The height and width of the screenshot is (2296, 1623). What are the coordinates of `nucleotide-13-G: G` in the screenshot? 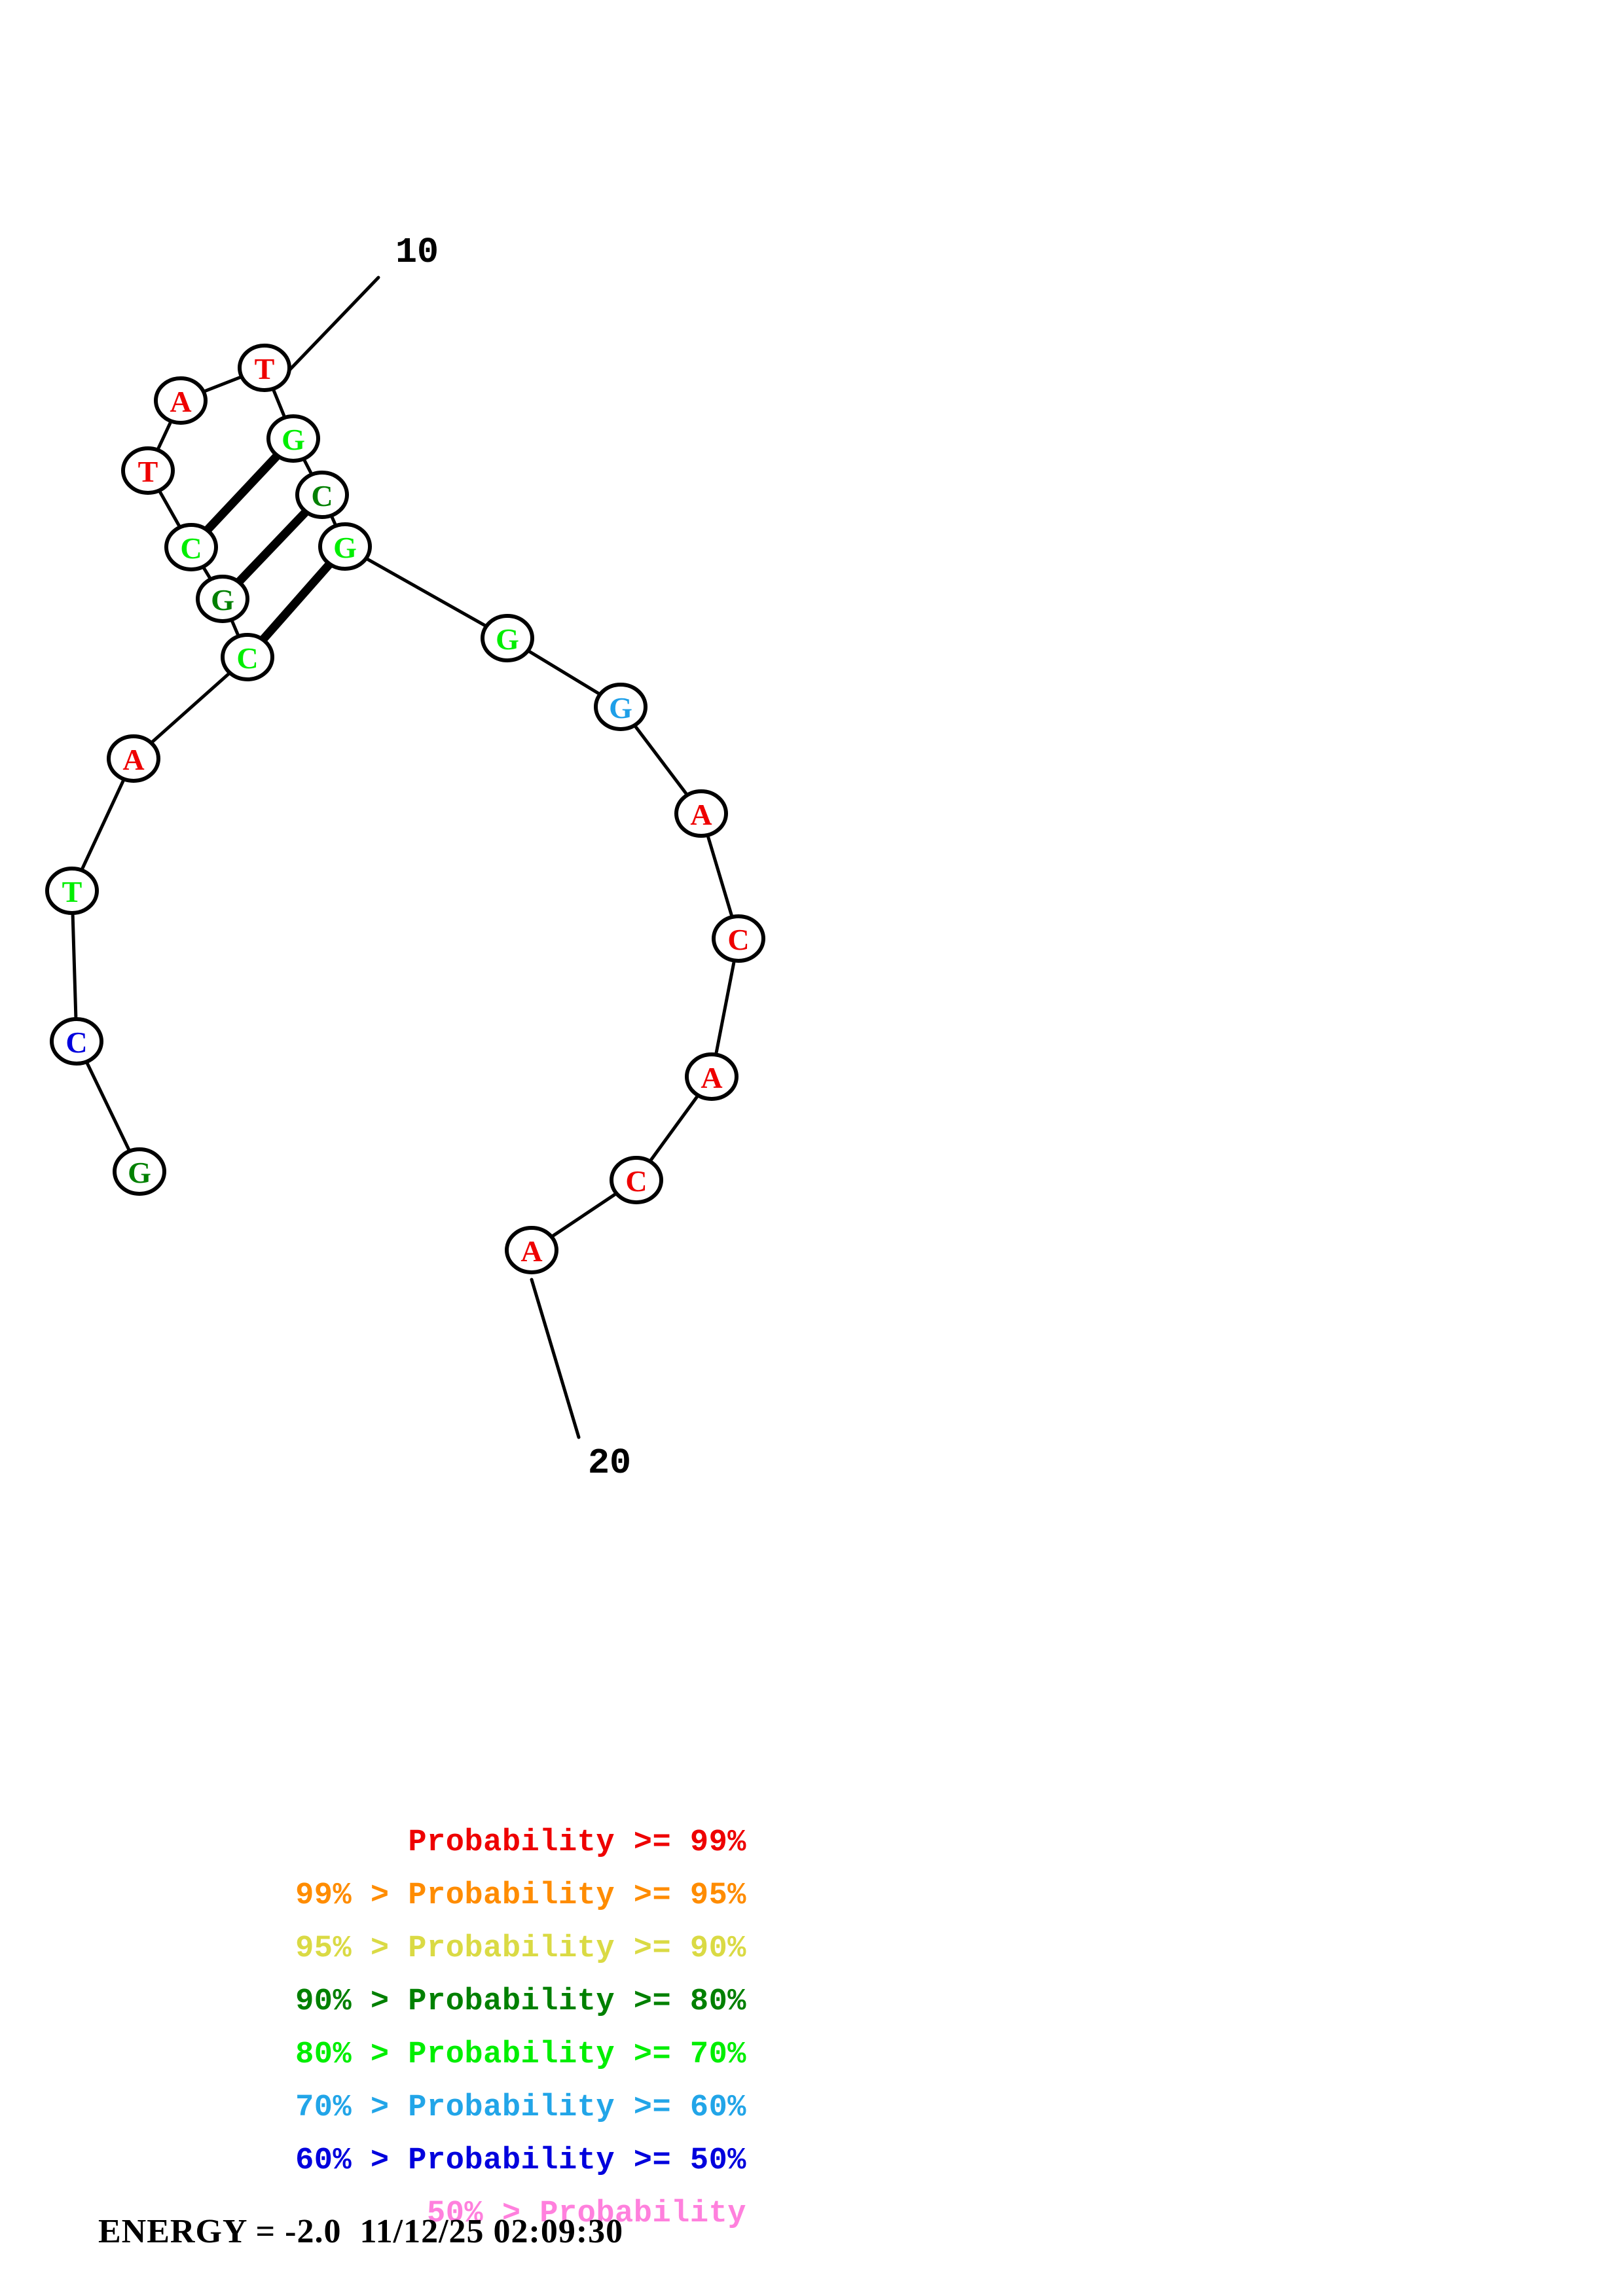 It's located at (345, 546).